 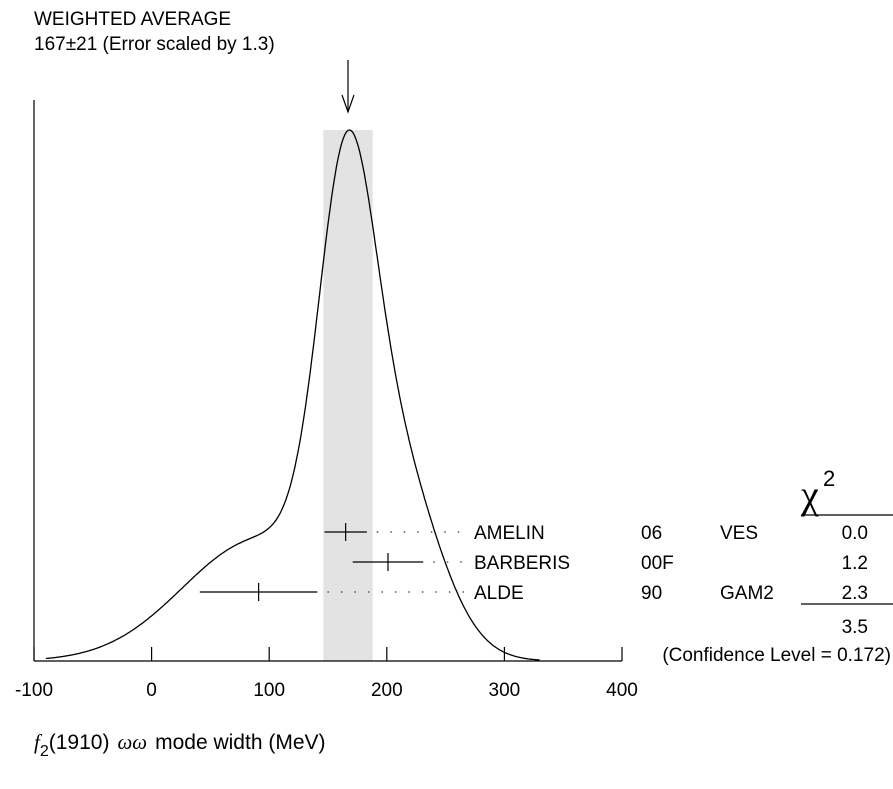 I want to click on x-label-mass: (1910), so click(x=79, y=742).